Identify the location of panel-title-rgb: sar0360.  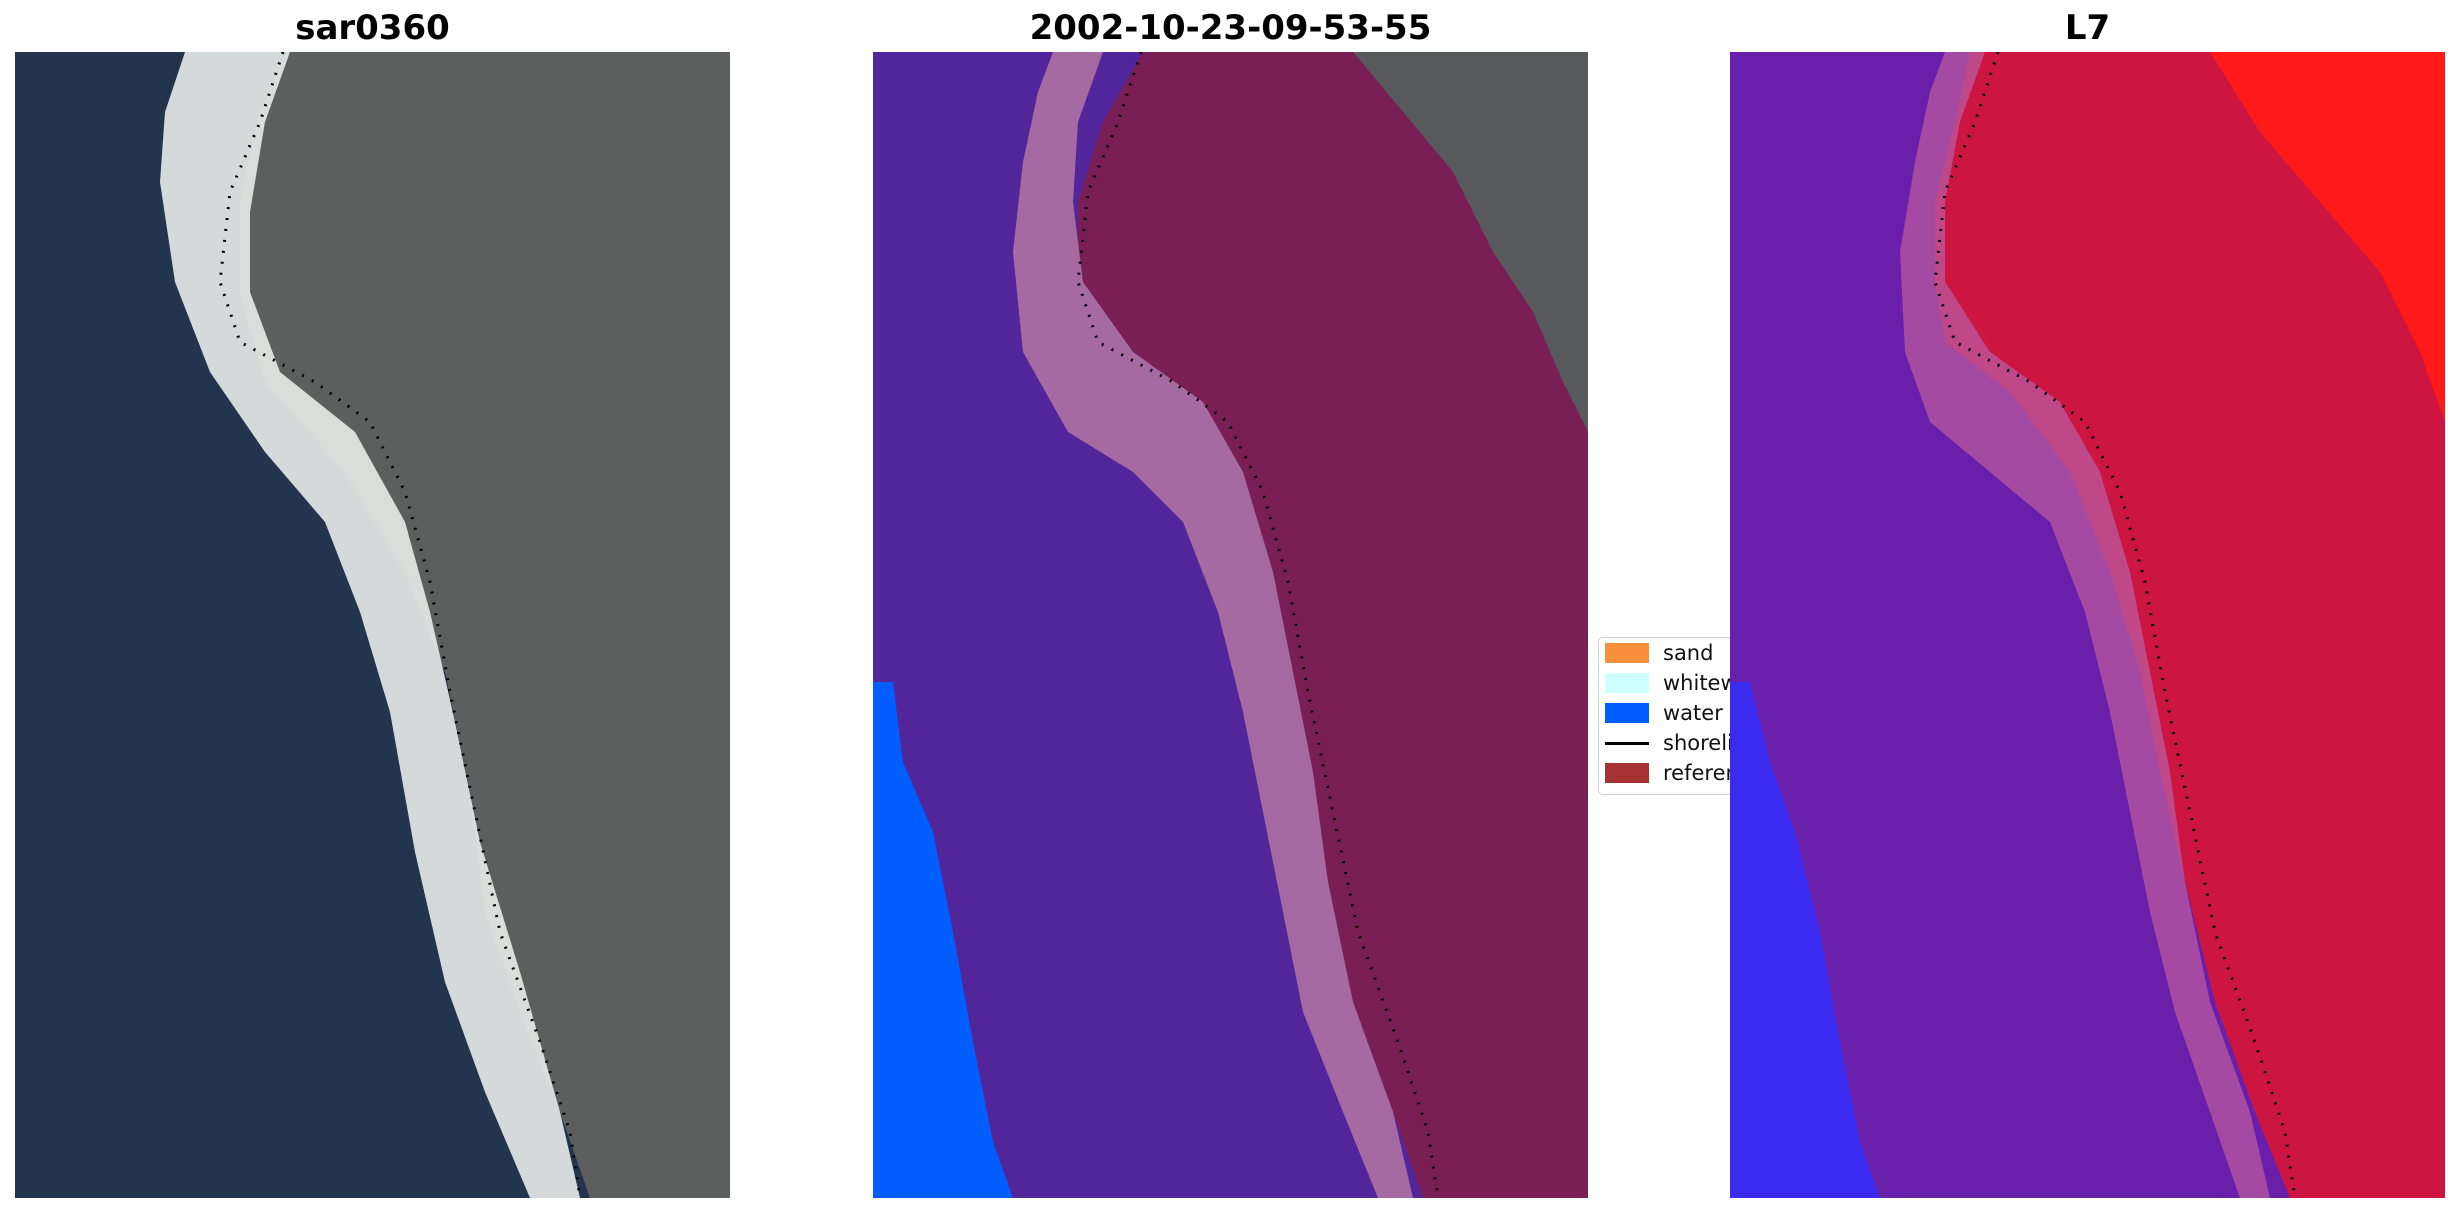
(372, 28).